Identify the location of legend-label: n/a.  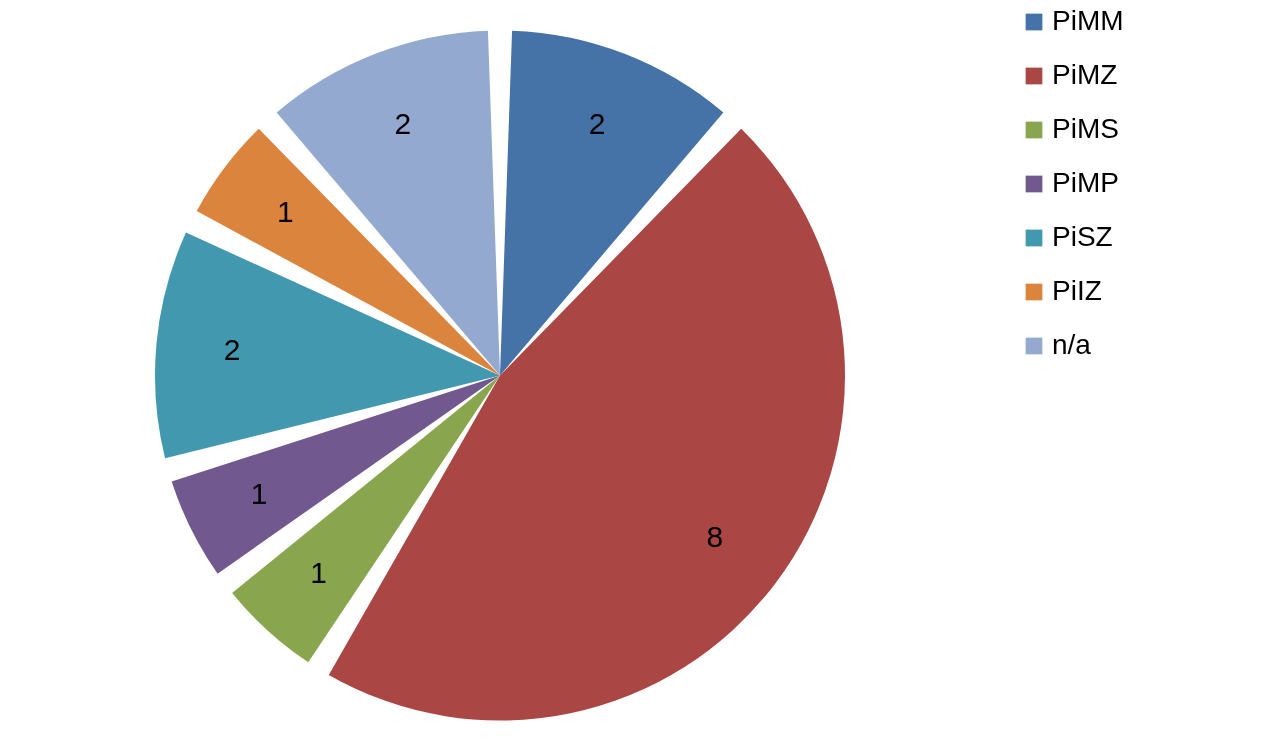
(1072, 344).